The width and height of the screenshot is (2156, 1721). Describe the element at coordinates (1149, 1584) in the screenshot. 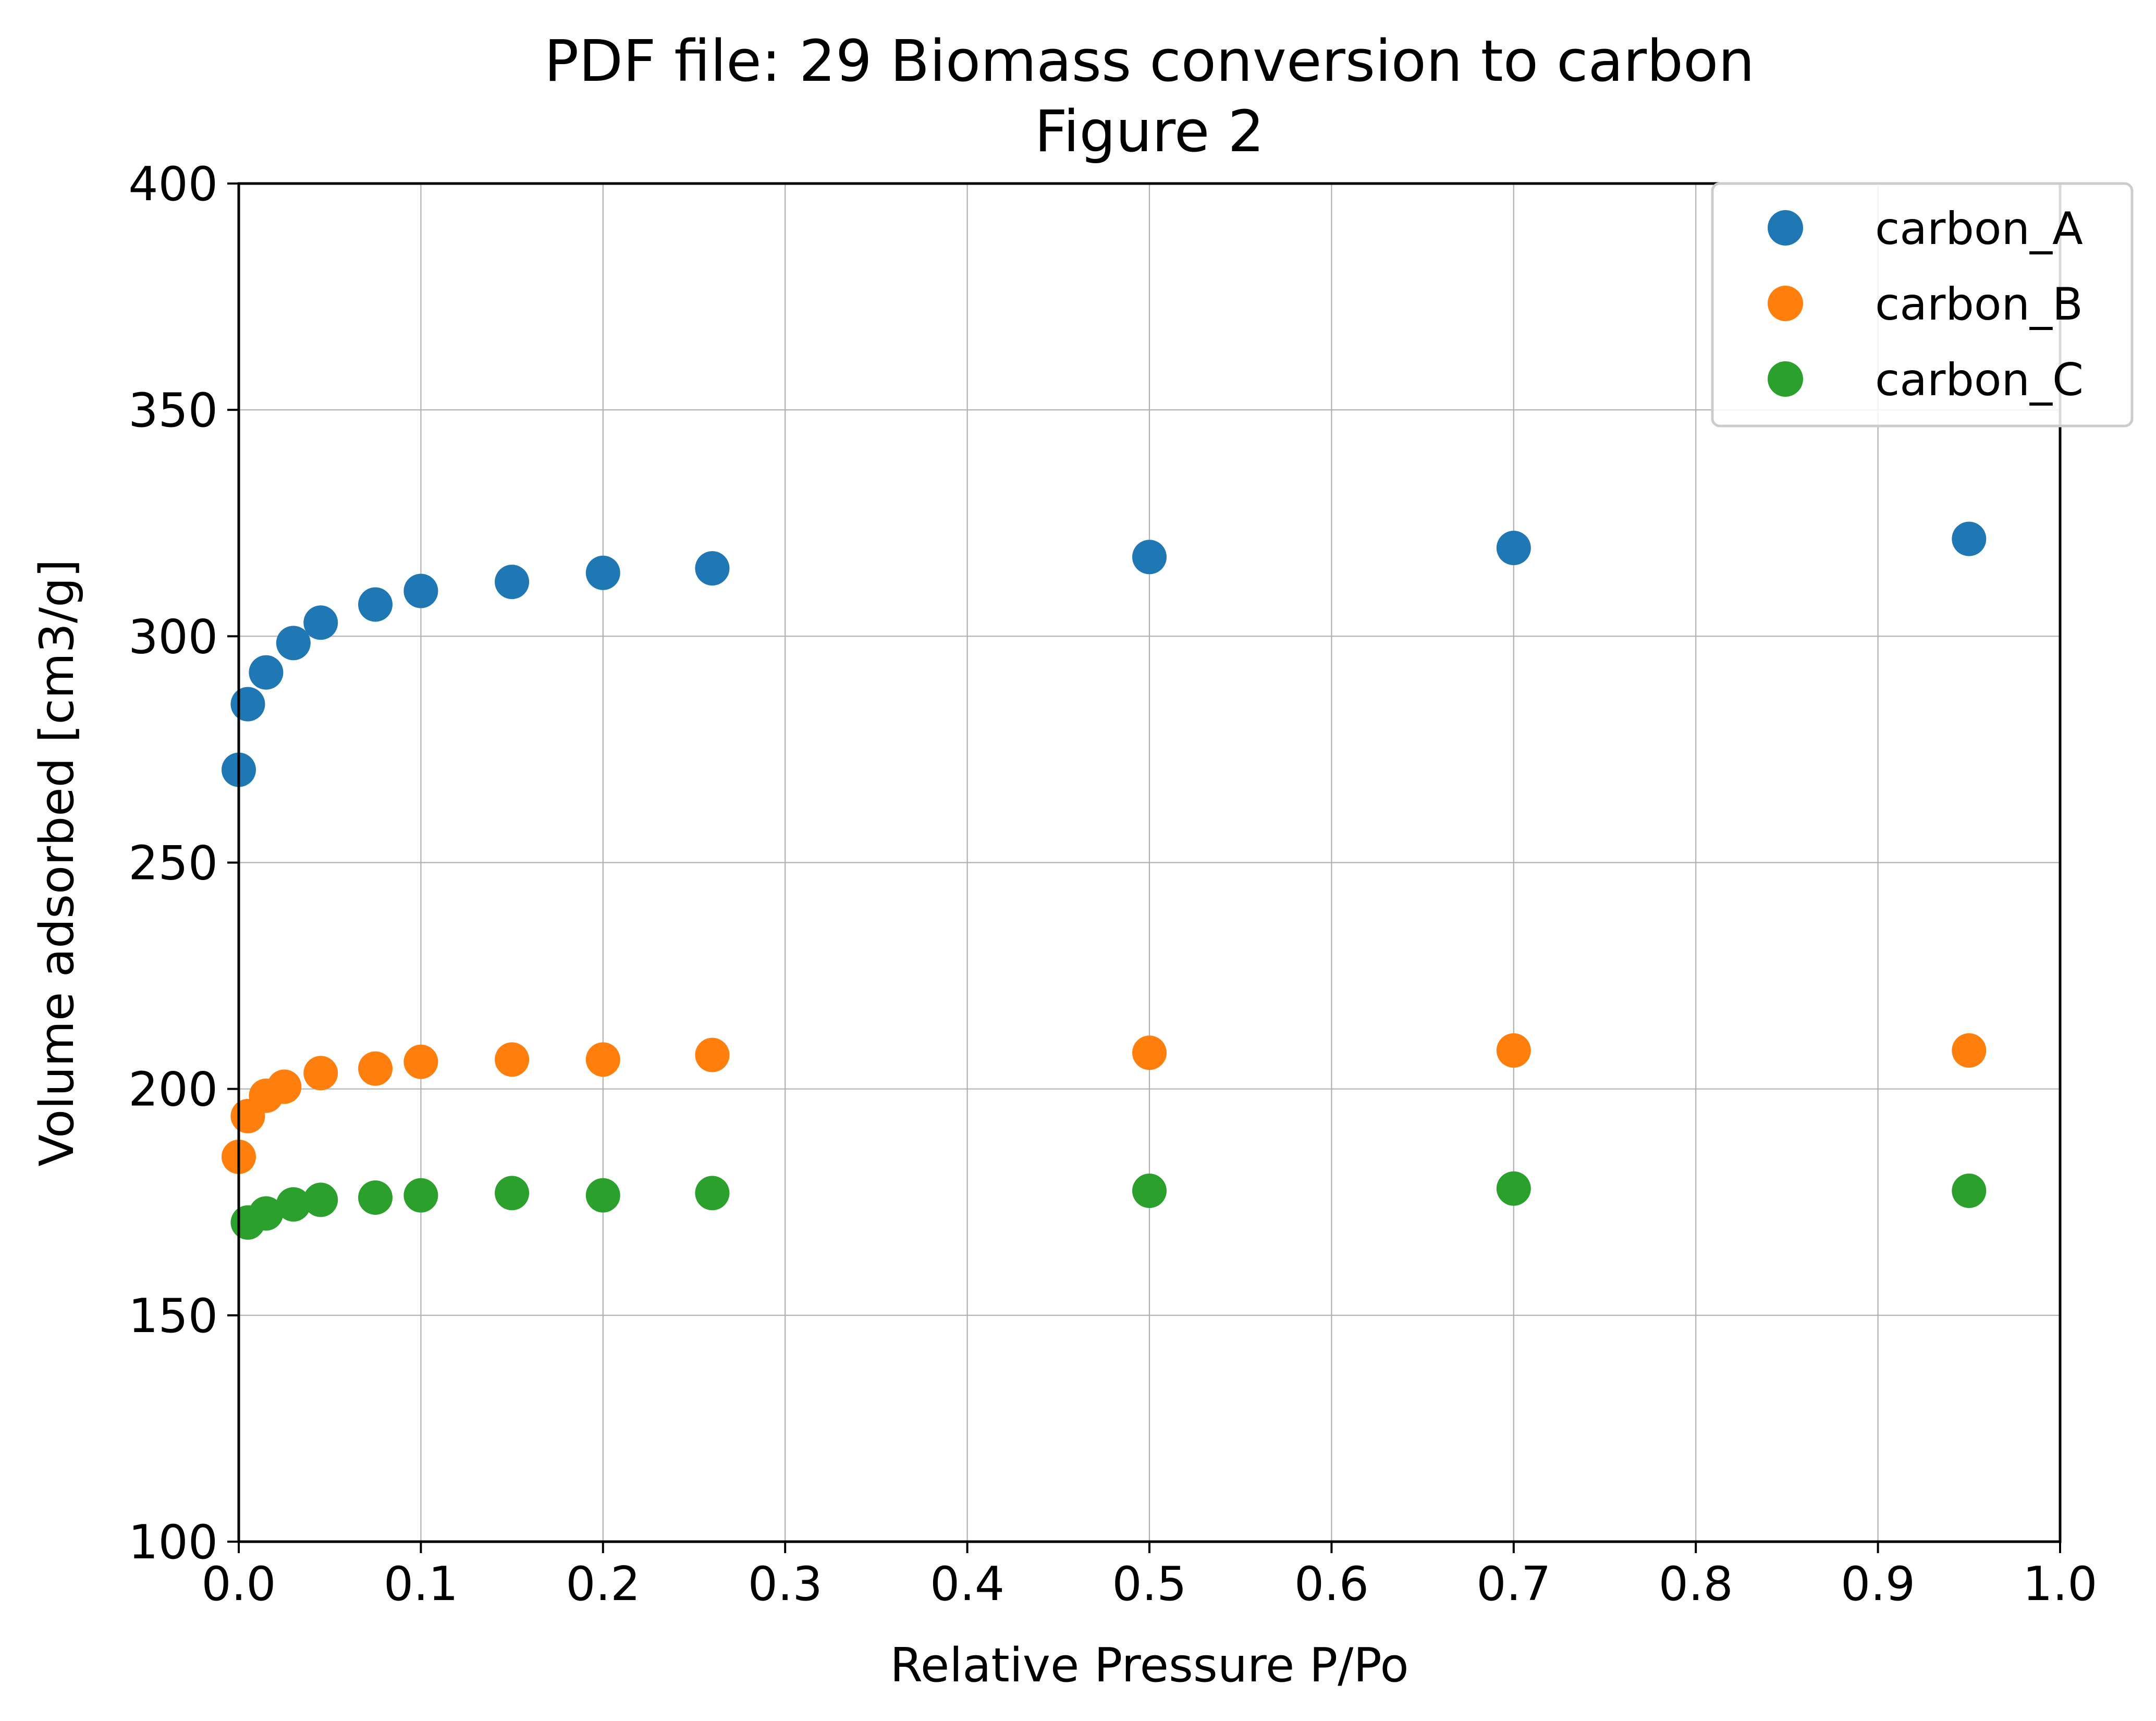

I see `x-tick-label: 0.5` at that location.